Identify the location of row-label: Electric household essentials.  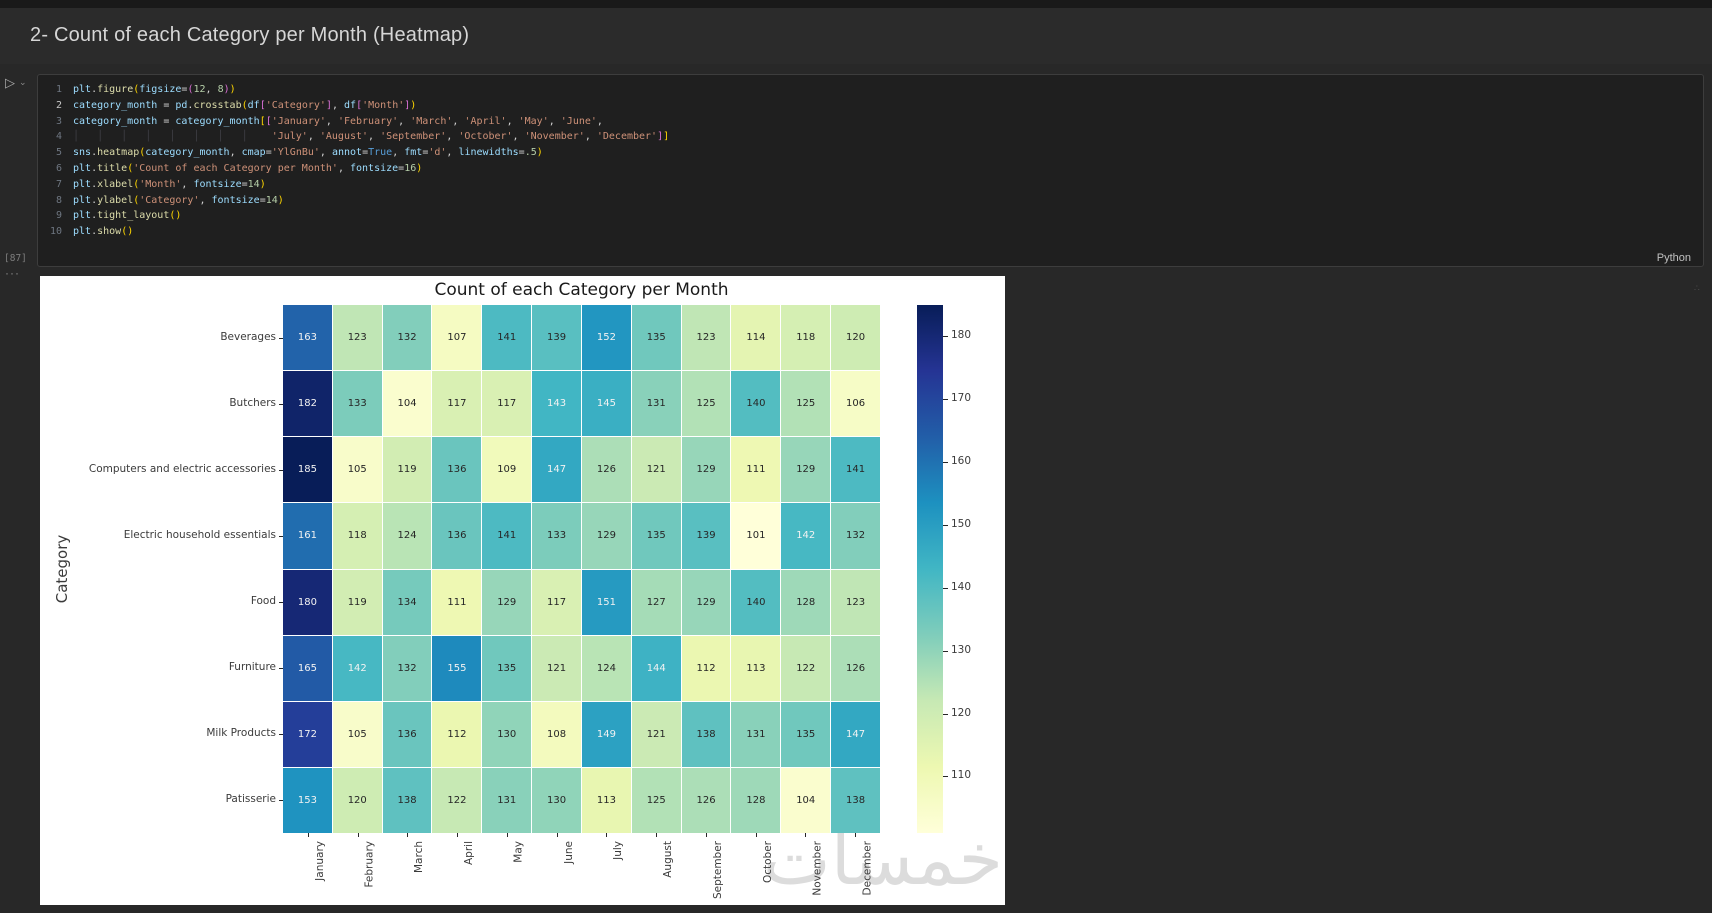
(199, 535).